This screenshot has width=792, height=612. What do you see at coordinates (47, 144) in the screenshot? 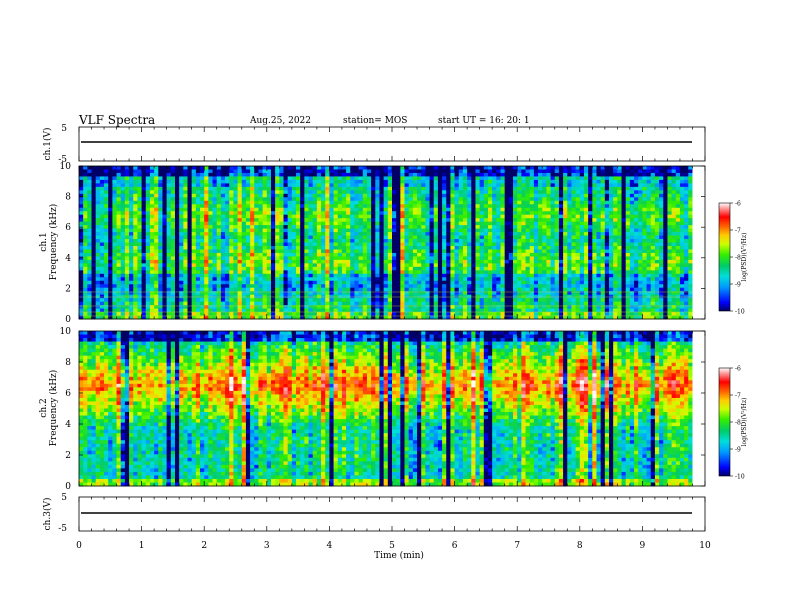
I see `ylabel-ch1-waveform: ch.1(V)` at bounding box center [47, 144].